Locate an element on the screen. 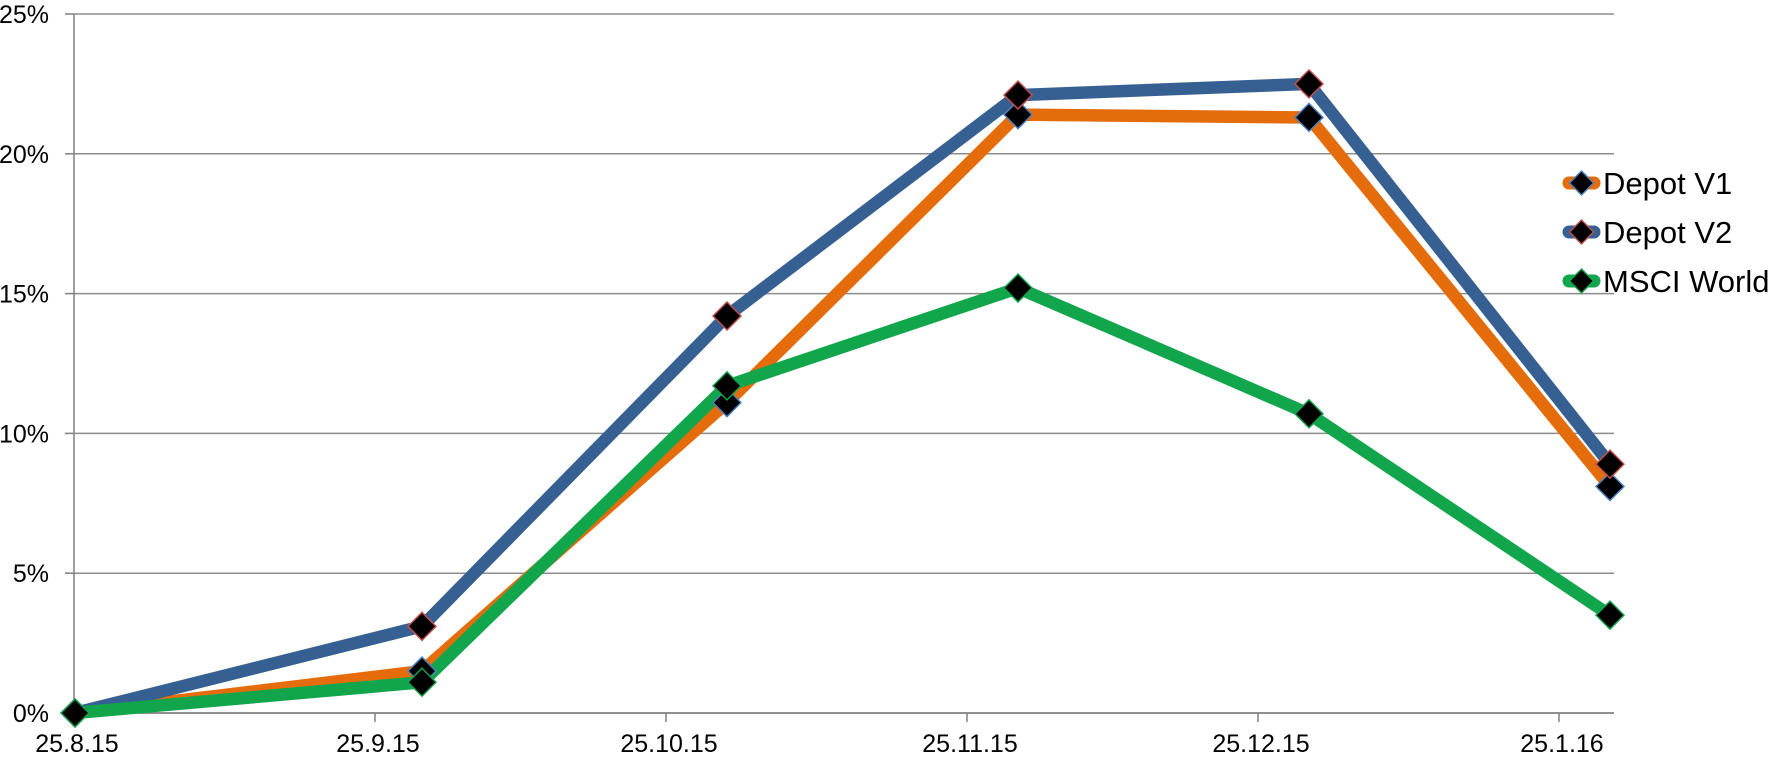  y-axis-label: 15% is located at coordinates (24, 295).